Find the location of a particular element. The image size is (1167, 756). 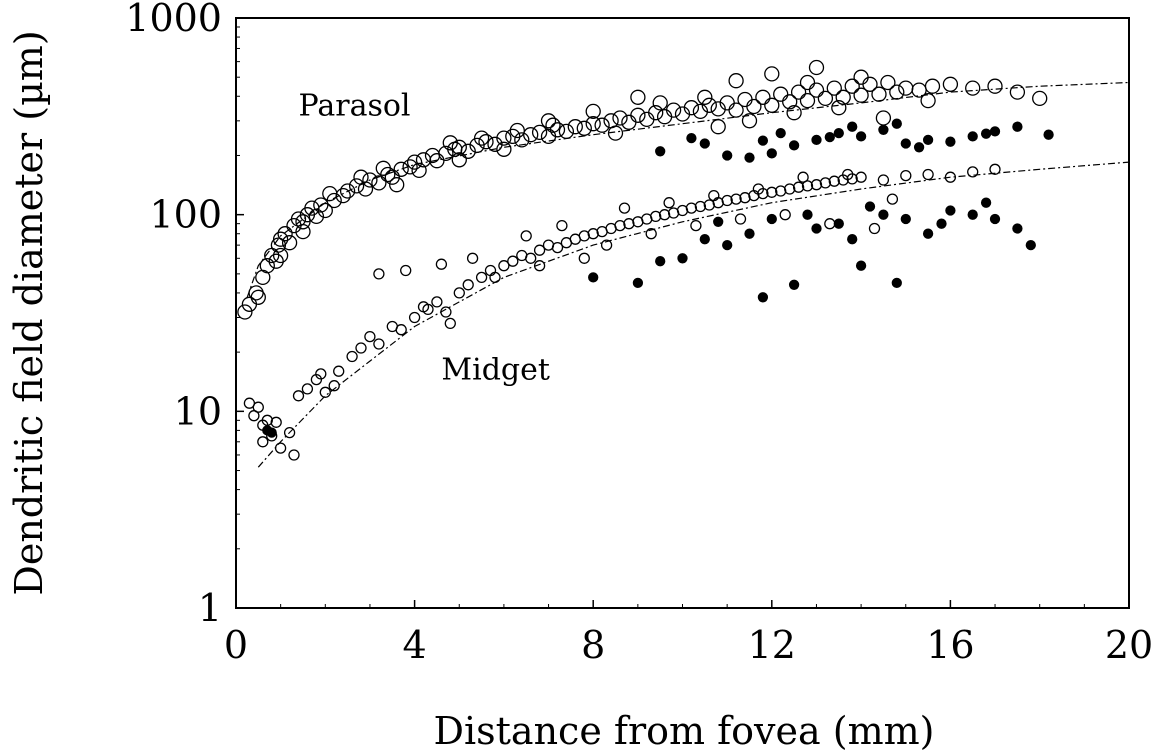

x-tick-label-12: 12 is located at coordinates (772, 645).